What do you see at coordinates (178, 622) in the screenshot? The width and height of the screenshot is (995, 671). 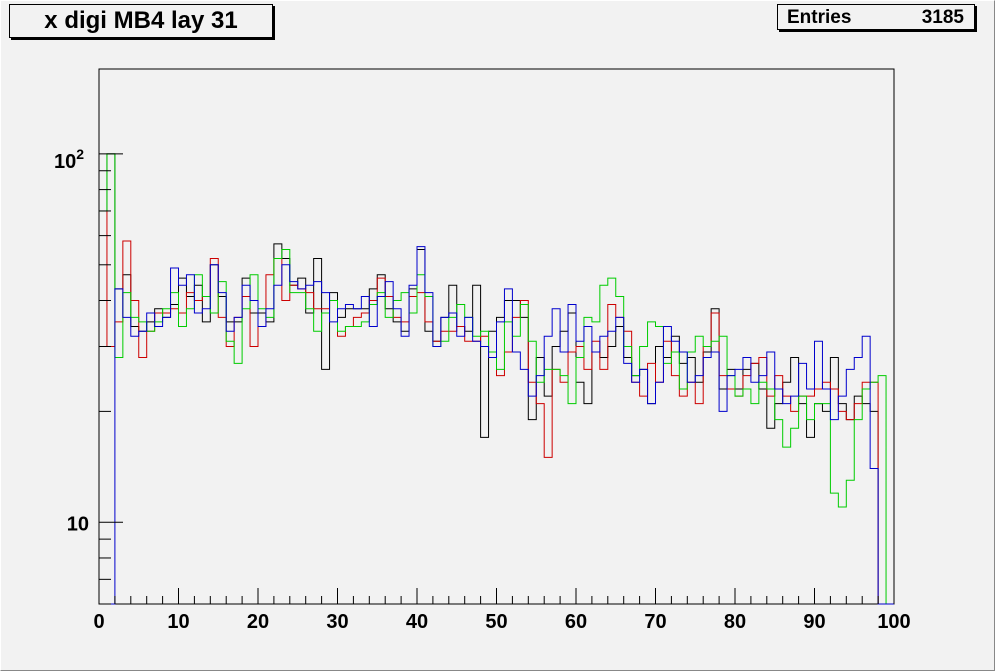 I see `x-tick-label: 10` at bounding box center [178, 622].